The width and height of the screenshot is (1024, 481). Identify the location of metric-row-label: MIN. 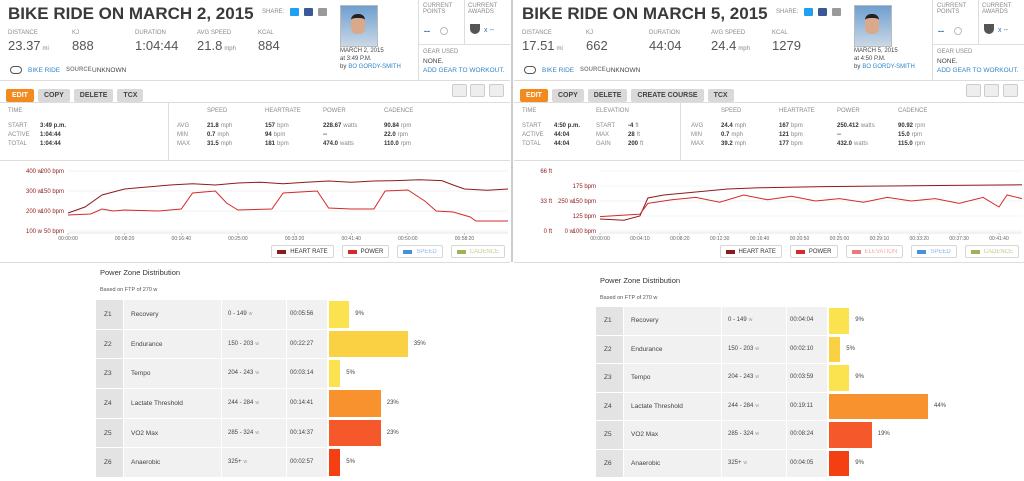
(182, 135).